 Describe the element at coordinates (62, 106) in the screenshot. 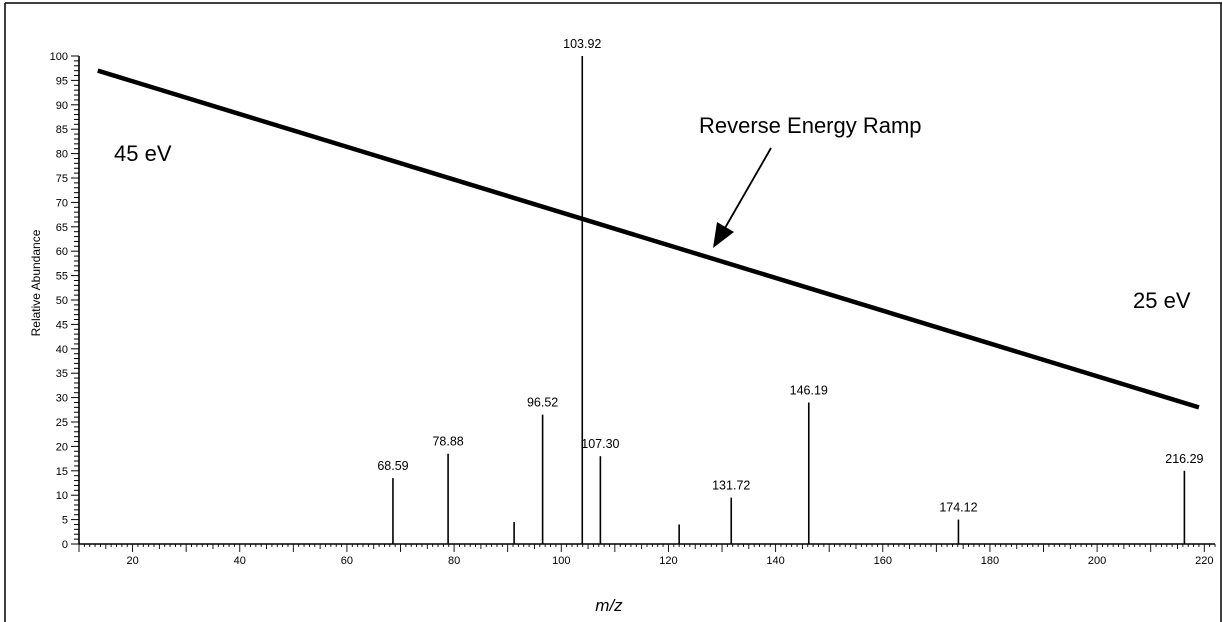

I see `y-tick-label: 90` at that location.